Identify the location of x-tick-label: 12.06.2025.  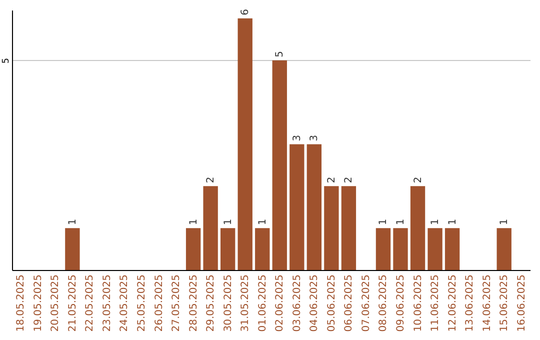
(452, 303).